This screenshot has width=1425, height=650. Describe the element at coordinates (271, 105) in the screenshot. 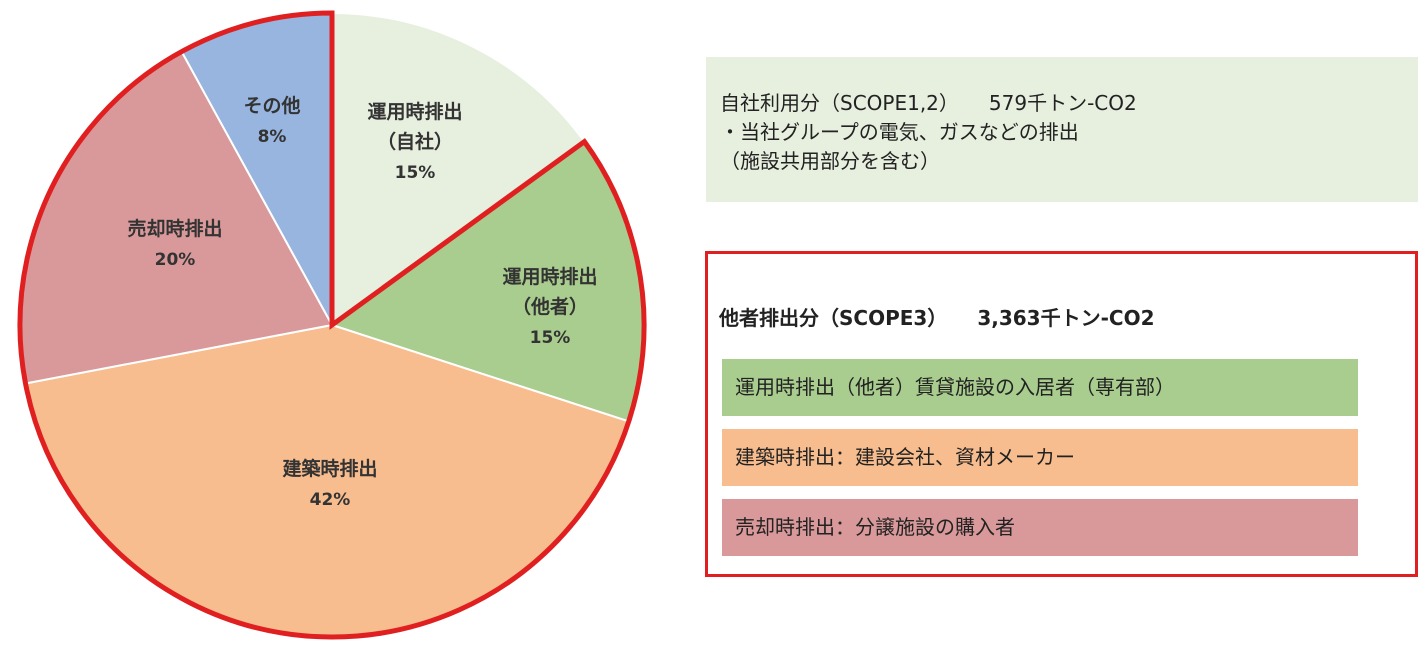

I see `slice-label-4-0: その他` at that location.